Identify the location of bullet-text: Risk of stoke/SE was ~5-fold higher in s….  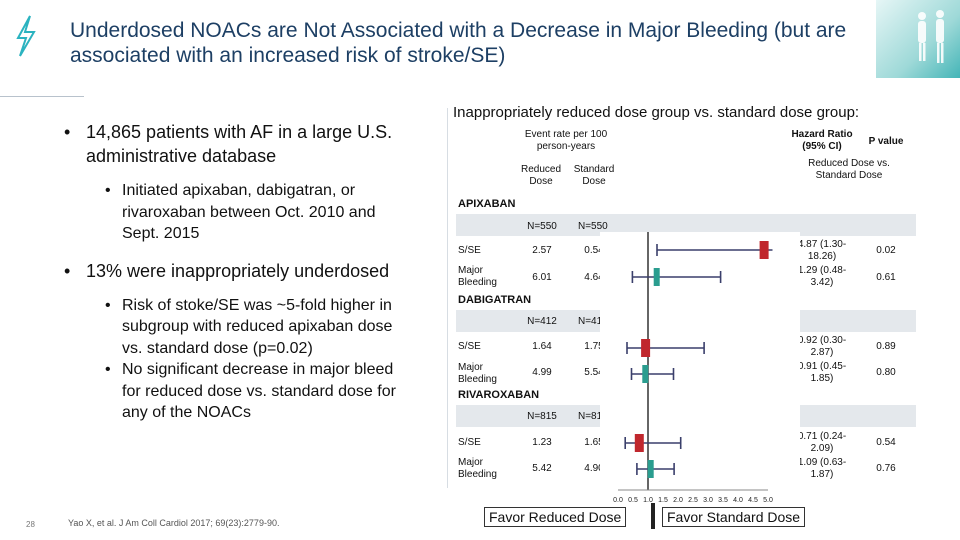
(257, 326).